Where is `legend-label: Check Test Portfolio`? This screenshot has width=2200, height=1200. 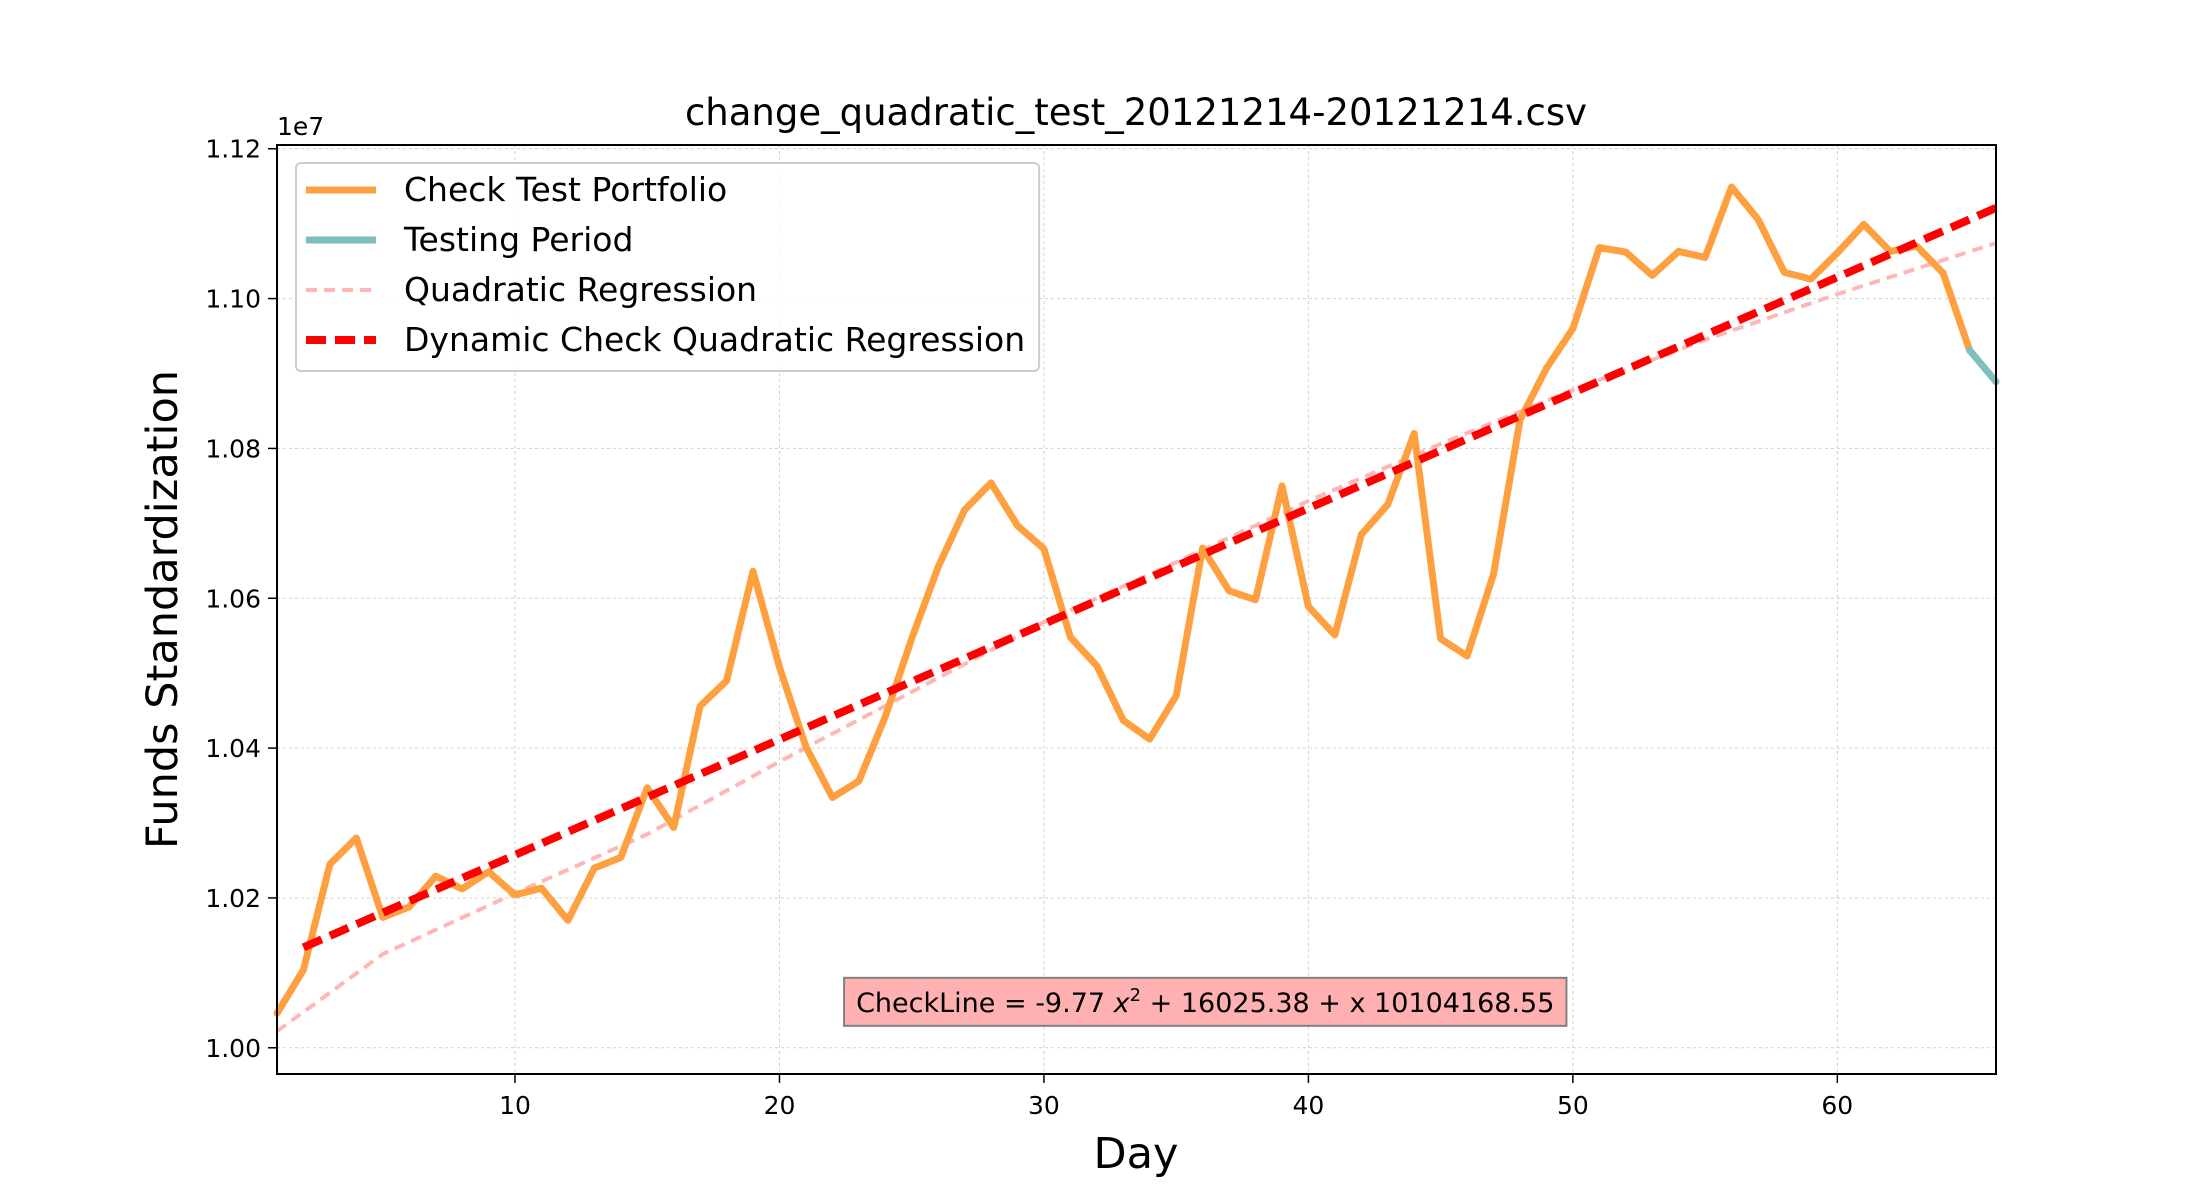 legend-label: Check Test Portfolio is located at coordinates (565, 189).